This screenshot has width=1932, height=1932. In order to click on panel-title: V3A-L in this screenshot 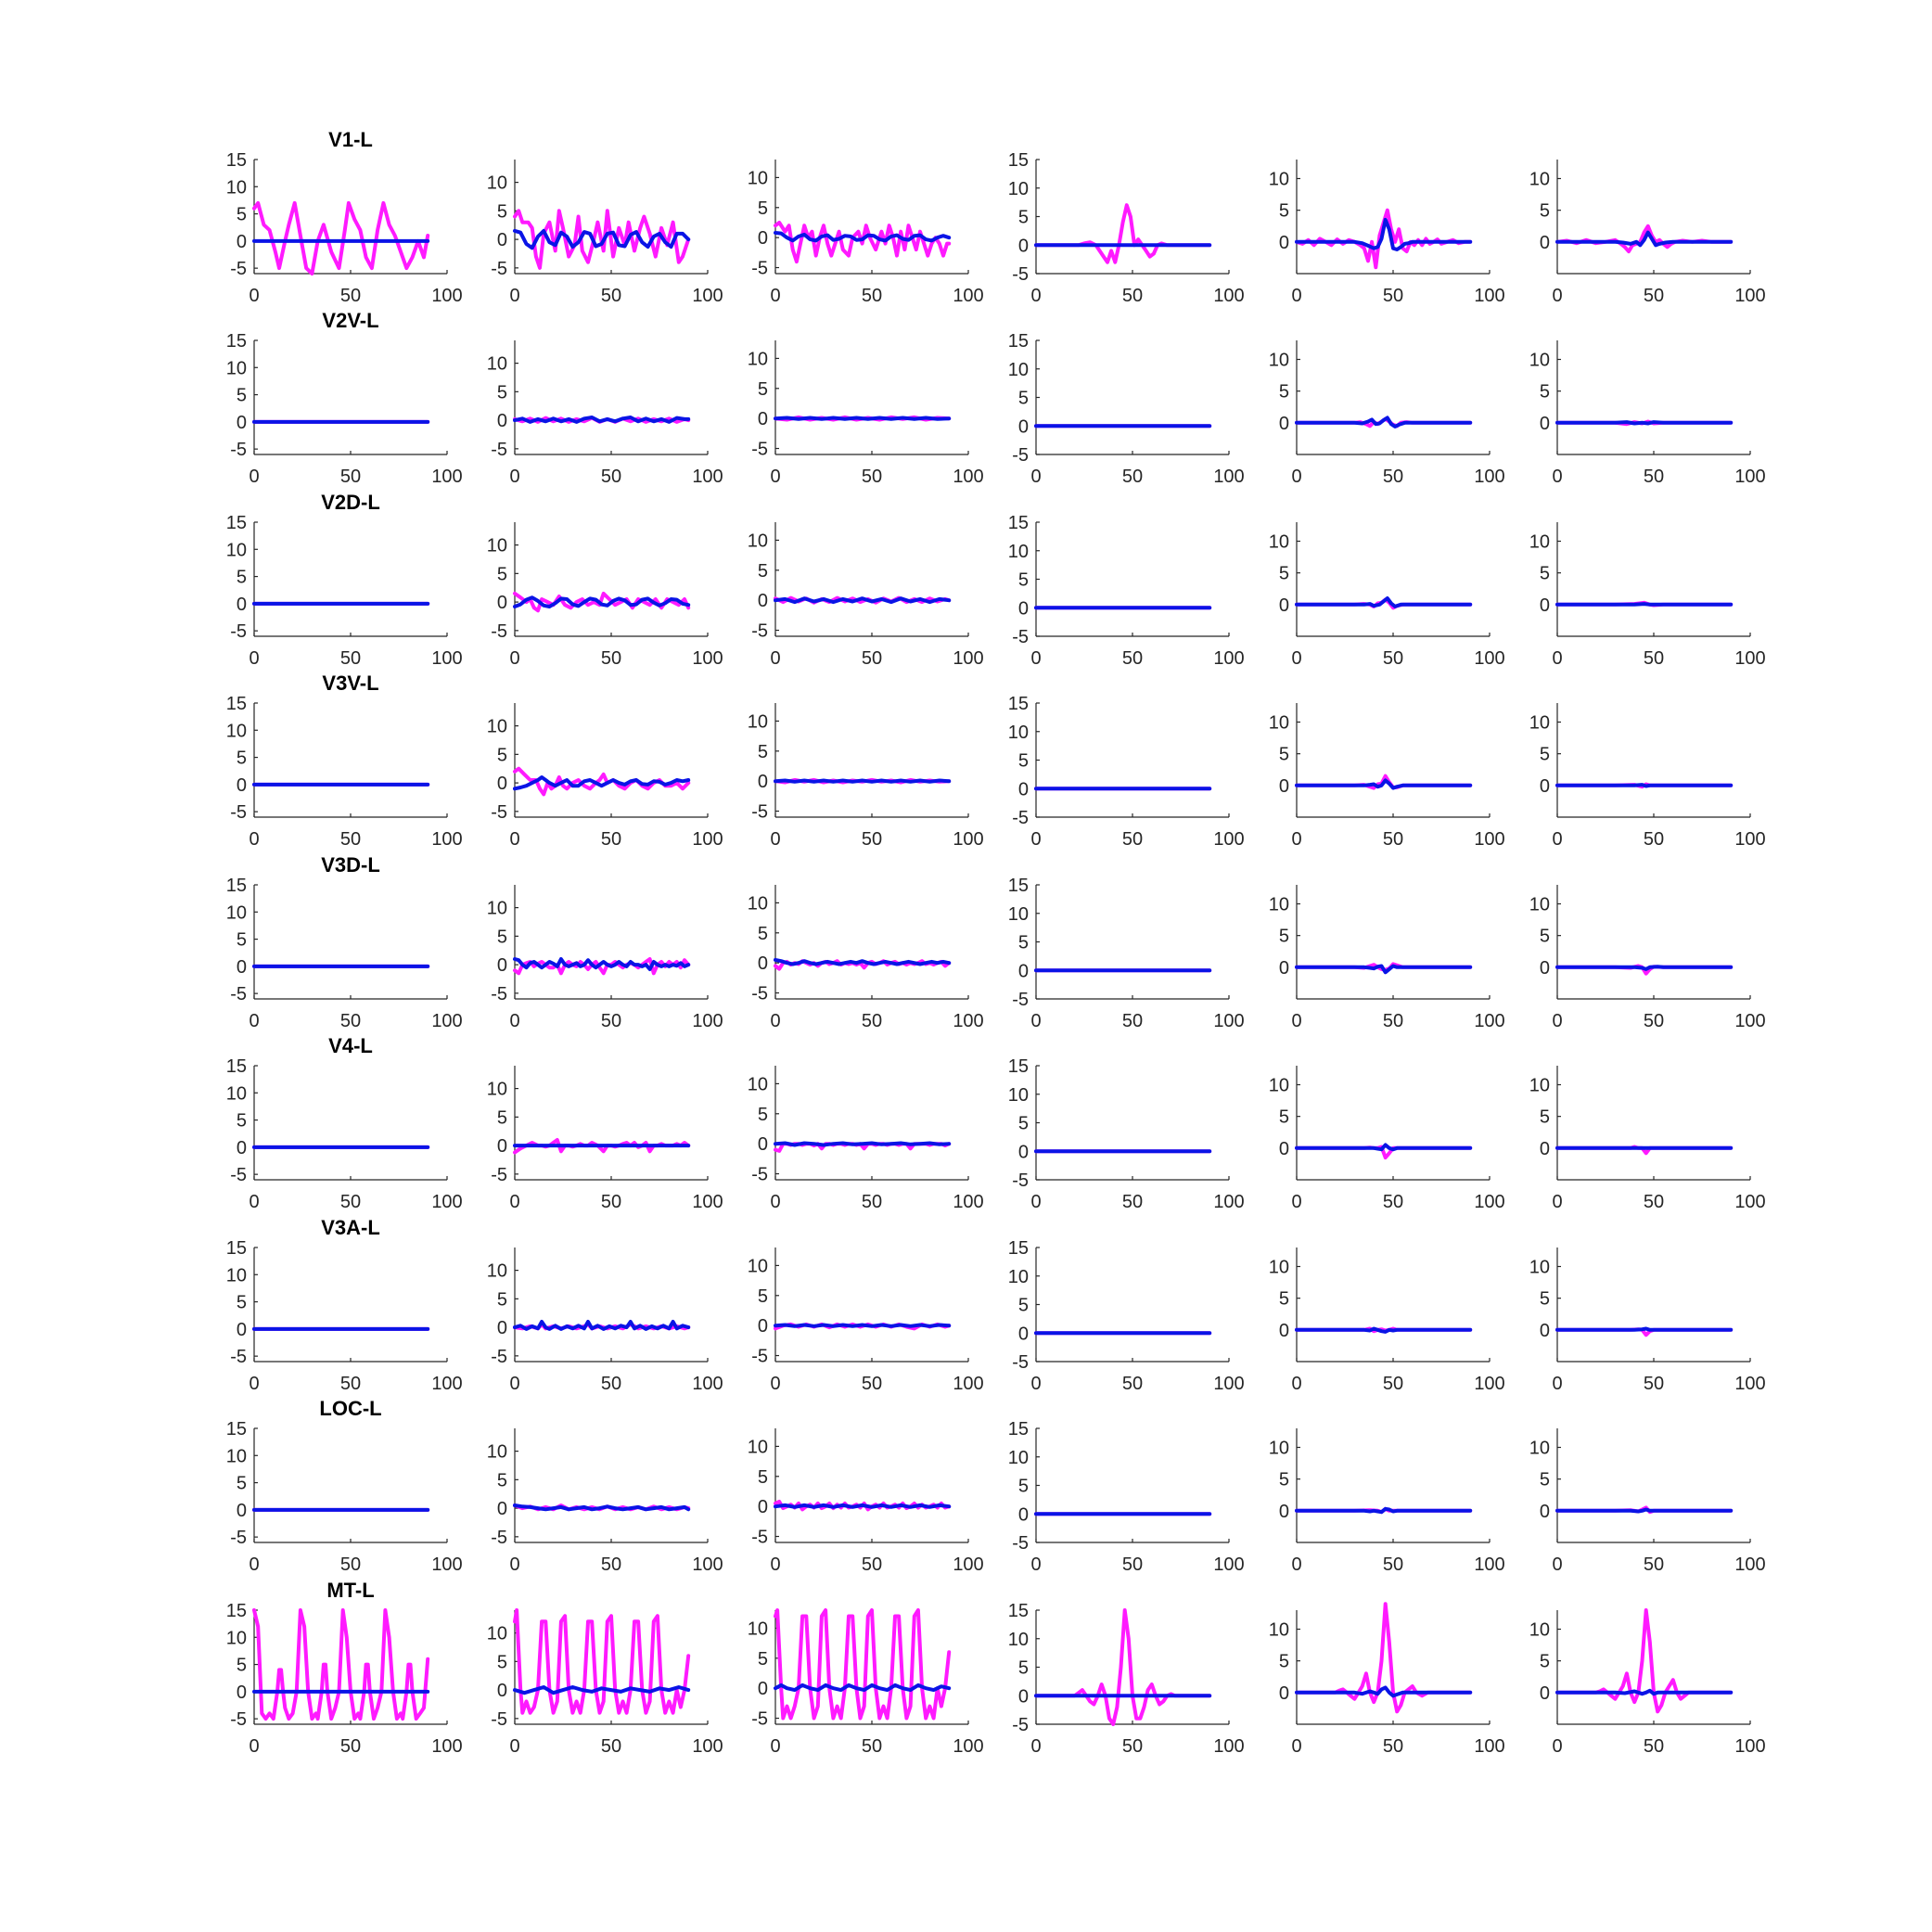, I will do `click(350, 1227)`.